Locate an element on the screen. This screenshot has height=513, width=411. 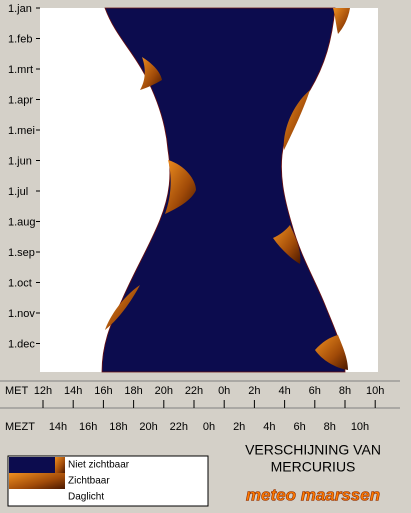
met-hour: 8h is located at coordinates (345, 391).